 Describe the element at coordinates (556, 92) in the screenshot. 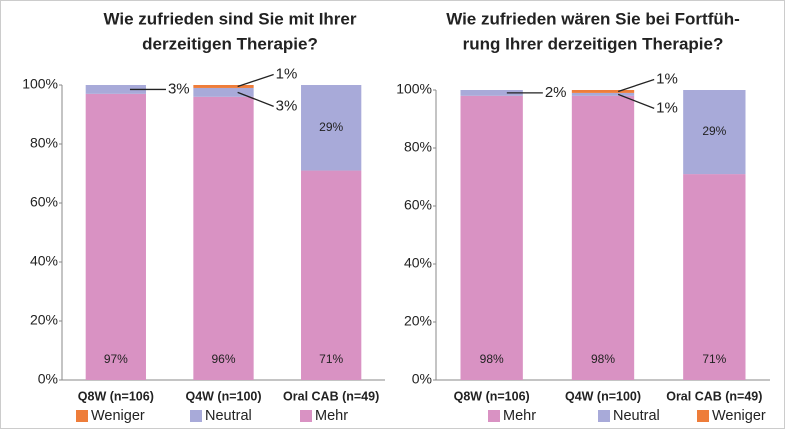

I see `data-label: 2%` at that location.